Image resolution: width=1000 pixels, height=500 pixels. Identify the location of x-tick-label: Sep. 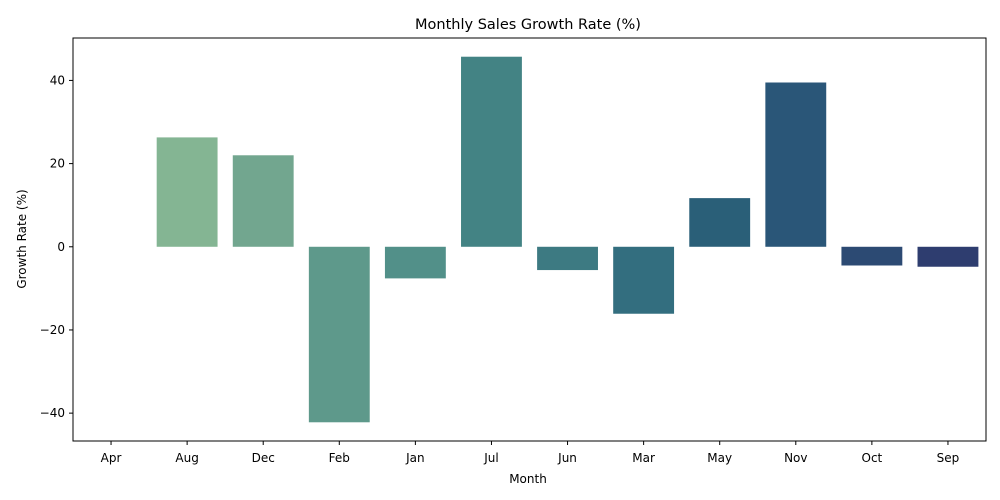
(948, 458).